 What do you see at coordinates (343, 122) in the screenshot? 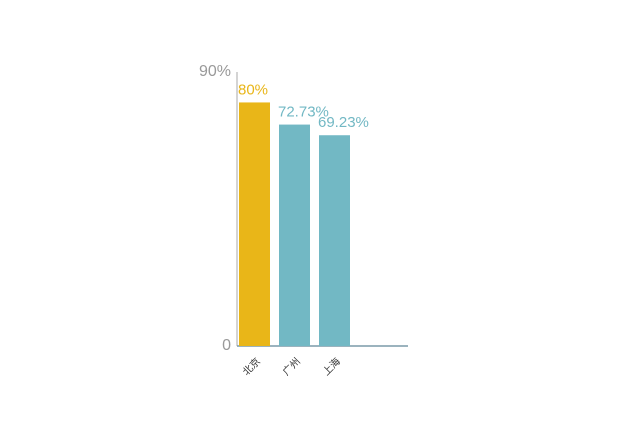
I see `value-label: 69.23%` at bounding box center [343, 122].